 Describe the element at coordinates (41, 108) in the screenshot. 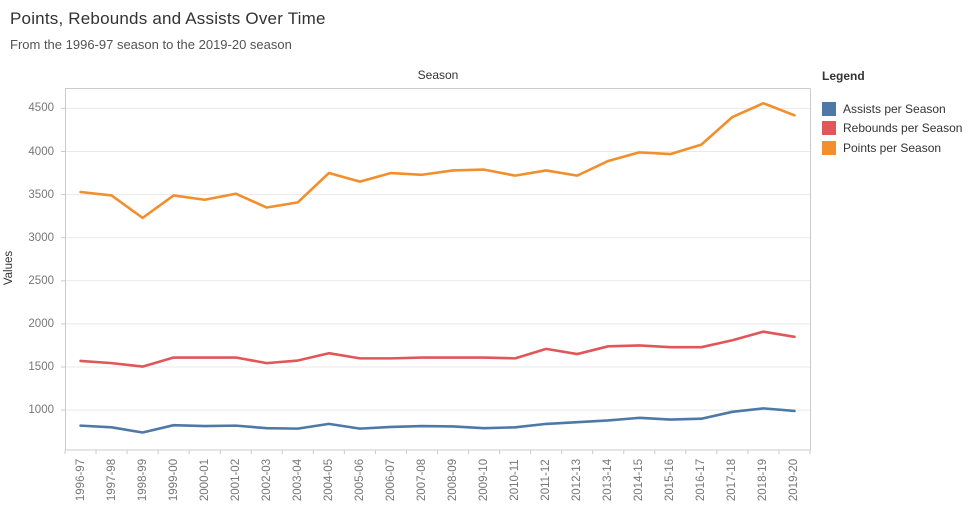

I see `y-tick-label: 4500` at that location.